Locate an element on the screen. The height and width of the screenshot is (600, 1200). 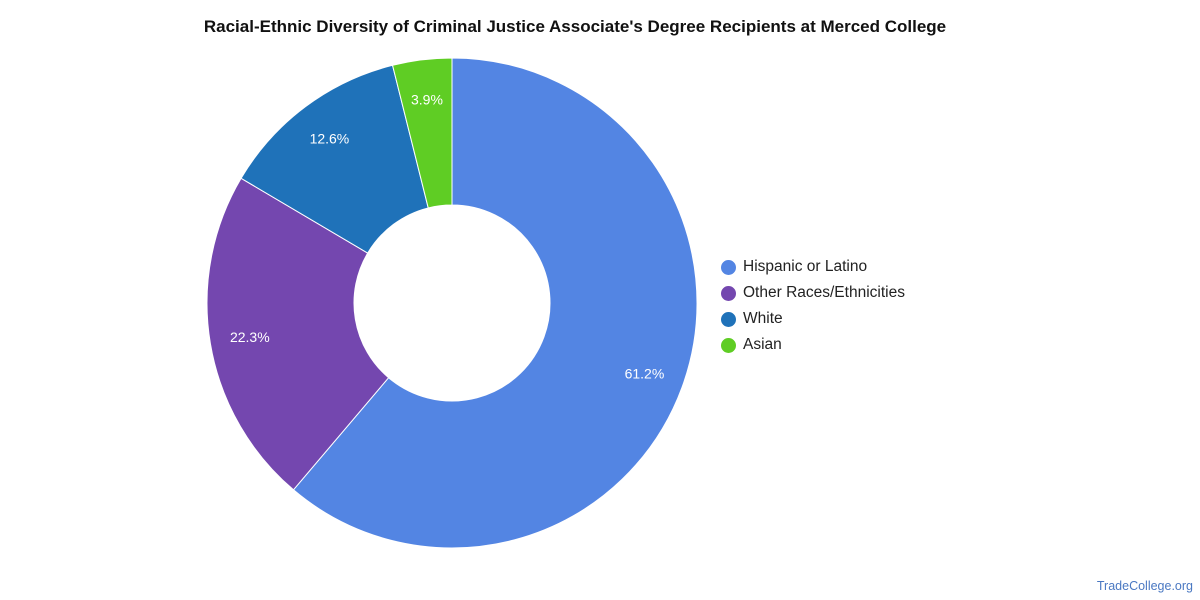
slice-label-other-races-ethnicities: 22.3% is located at coordinates (250, 337).